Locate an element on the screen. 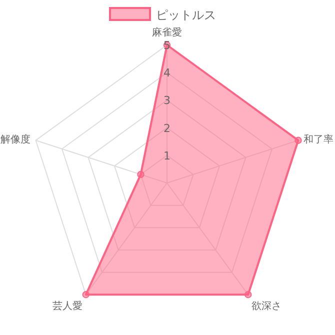  y-tick-label: 4 is located at coordinates (167, 73).